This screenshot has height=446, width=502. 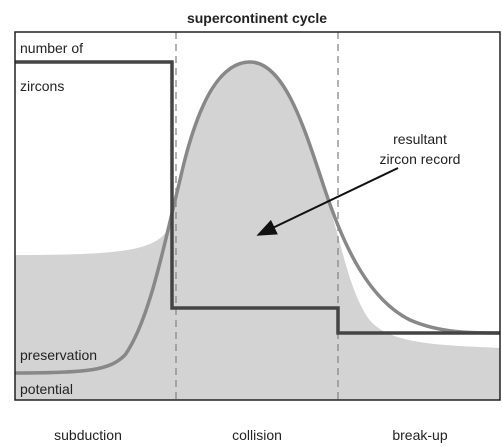 I want to click on label: number of, so click(x=51, y=48).